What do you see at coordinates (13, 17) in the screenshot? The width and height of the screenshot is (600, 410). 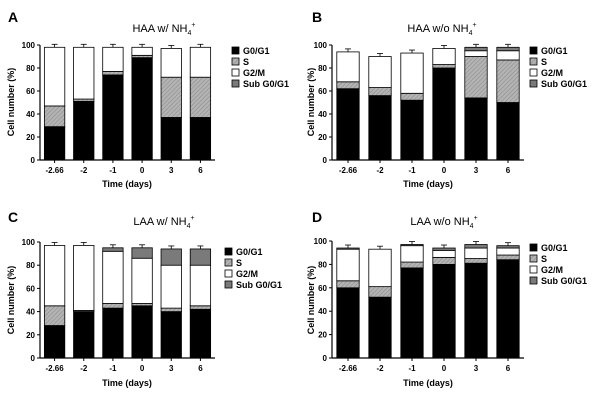 I see `panel-letter: A` at bounding box center [13, 17].